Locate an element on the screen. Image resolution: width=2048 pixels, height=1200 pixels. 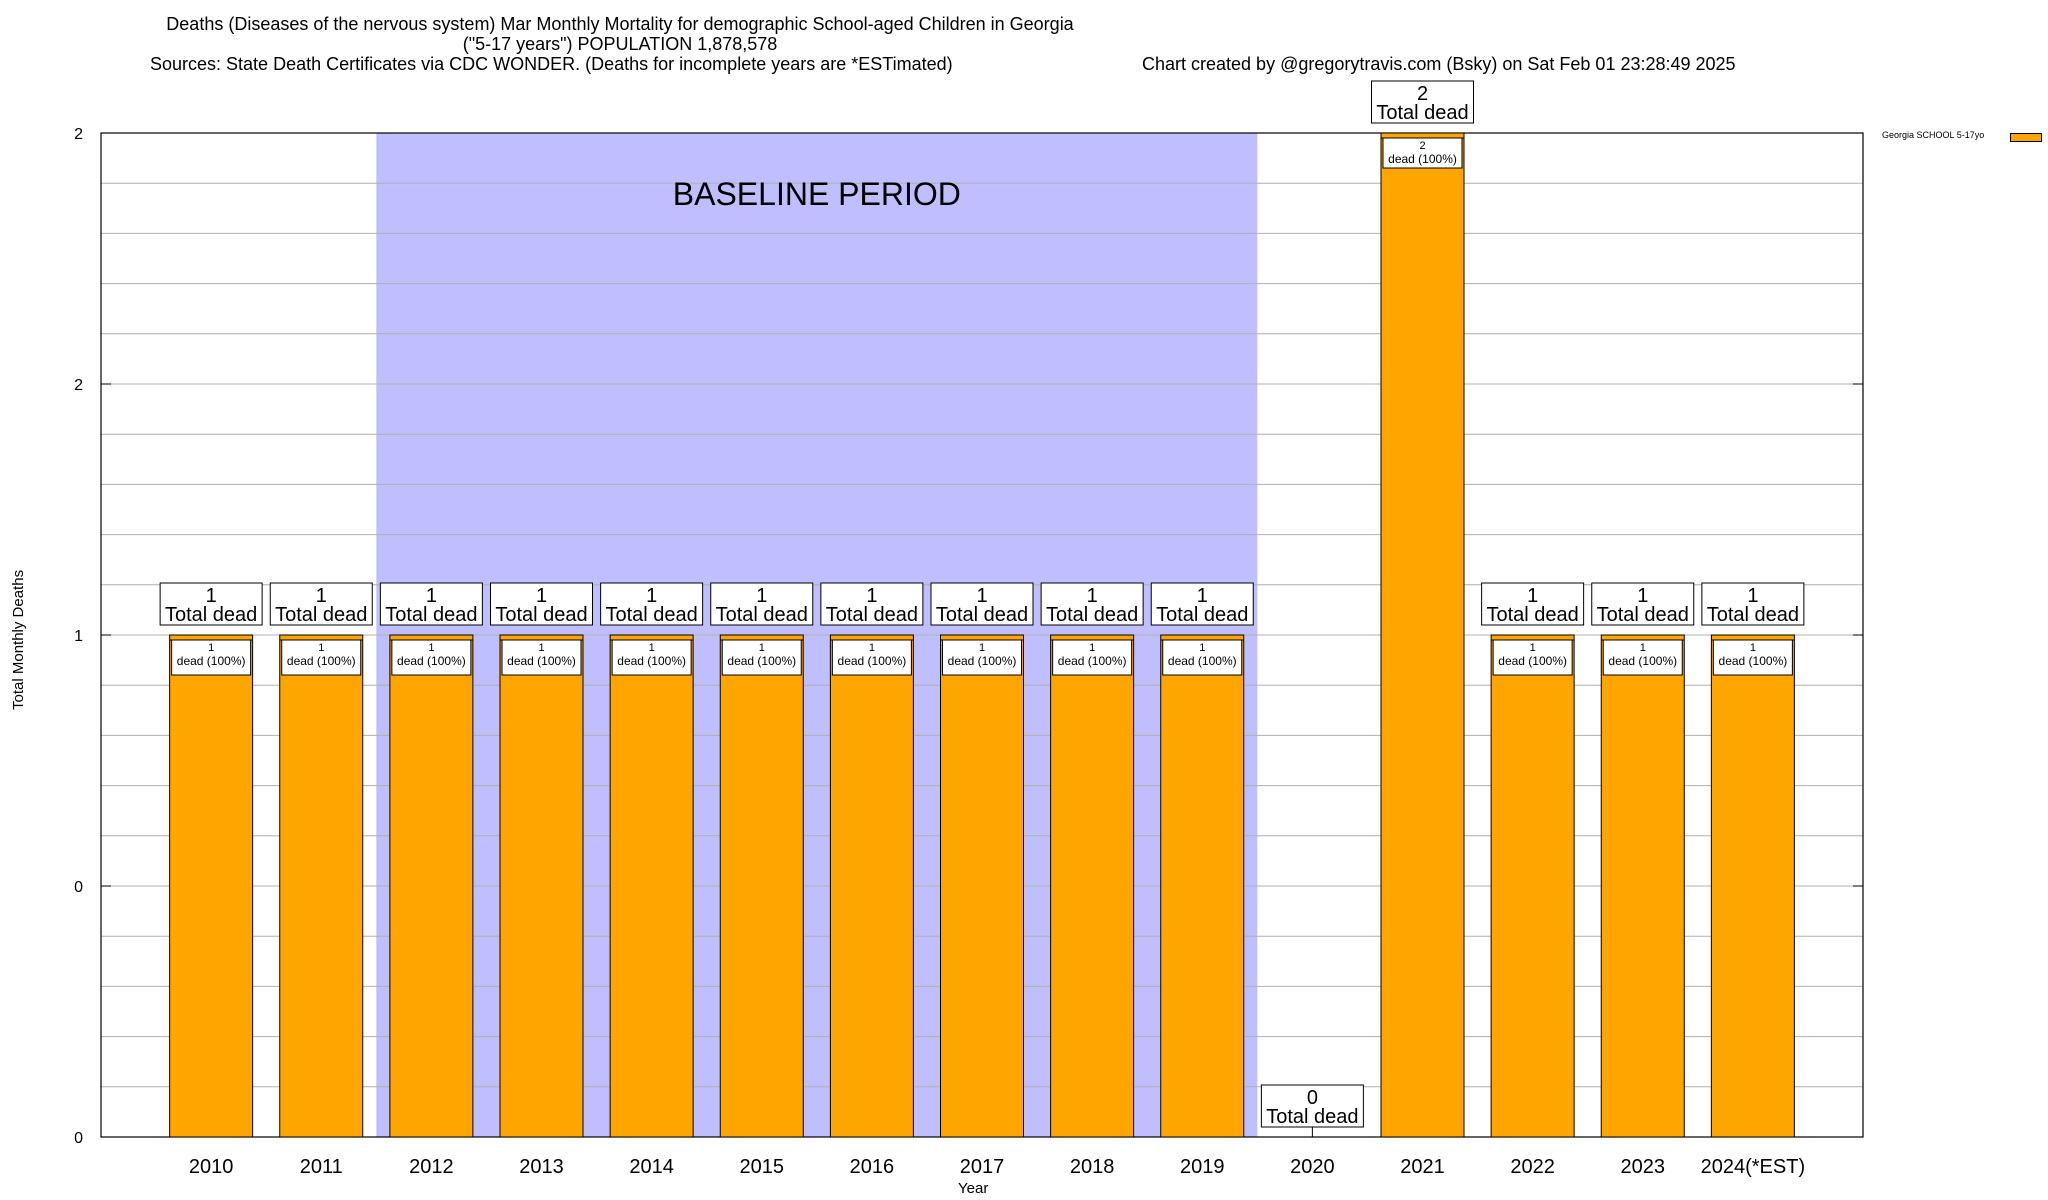
x-tick-label: 2016 is located at coordinates (872, 1167).